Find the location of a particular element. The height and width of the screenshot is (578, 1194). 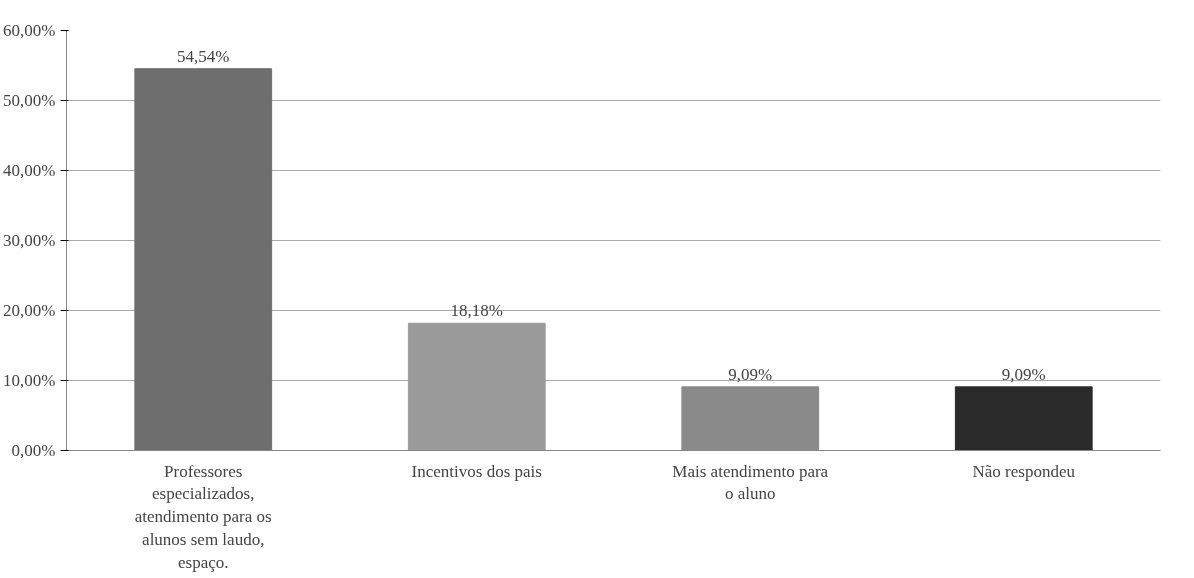

y-tick-label: 10,00% is located at coordinates (29, 380).